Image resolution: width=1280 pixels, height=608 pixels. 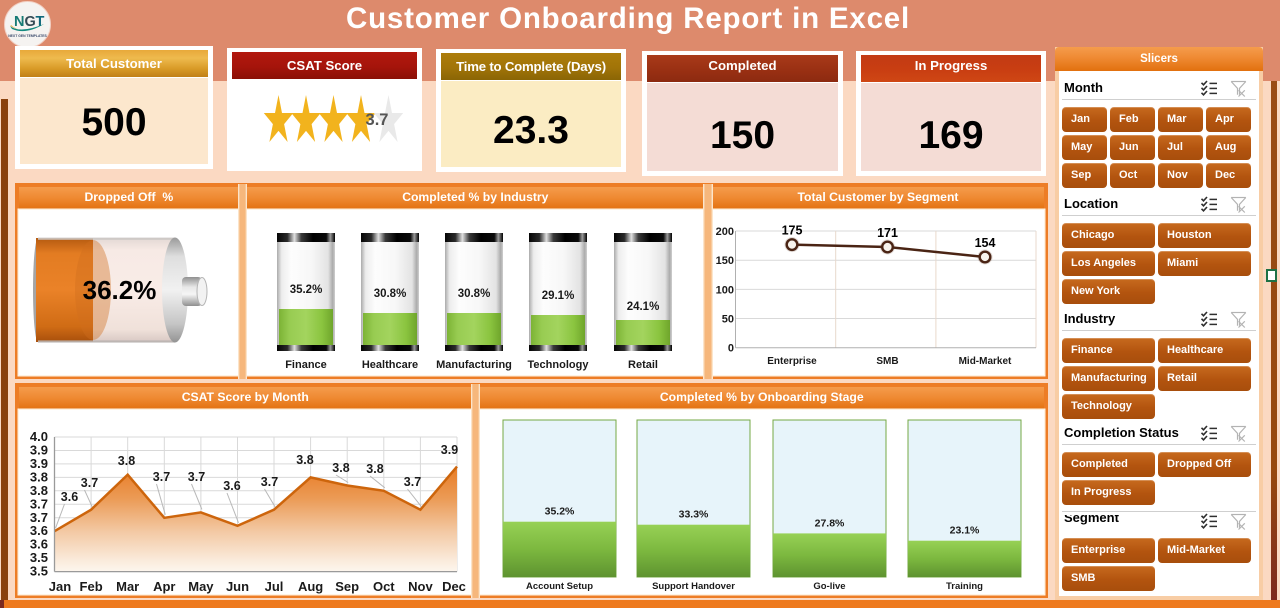 I want to click on svg-text: Account Setup, so click(x=559, y=586).